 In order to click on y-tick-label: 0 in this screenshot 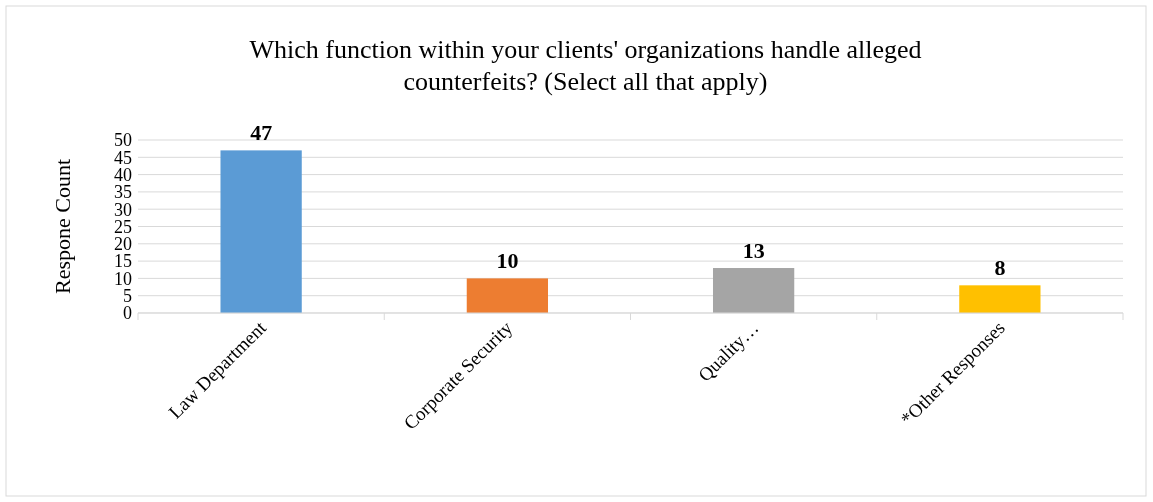, I will do `click(127, 313)`.